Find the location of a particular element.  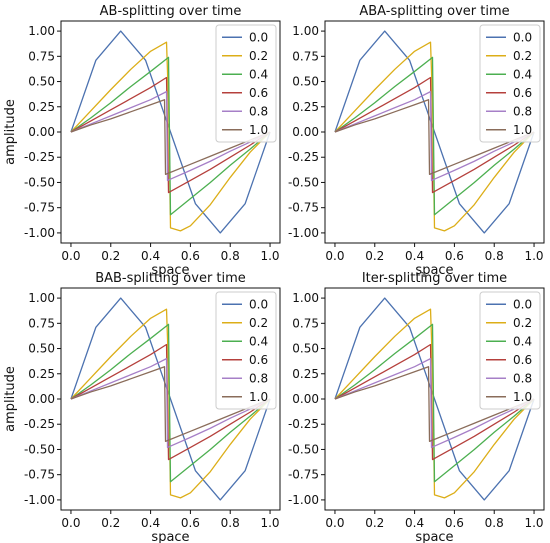

chart-title: BAB-splitting over time is located at coordinates (170, 278).